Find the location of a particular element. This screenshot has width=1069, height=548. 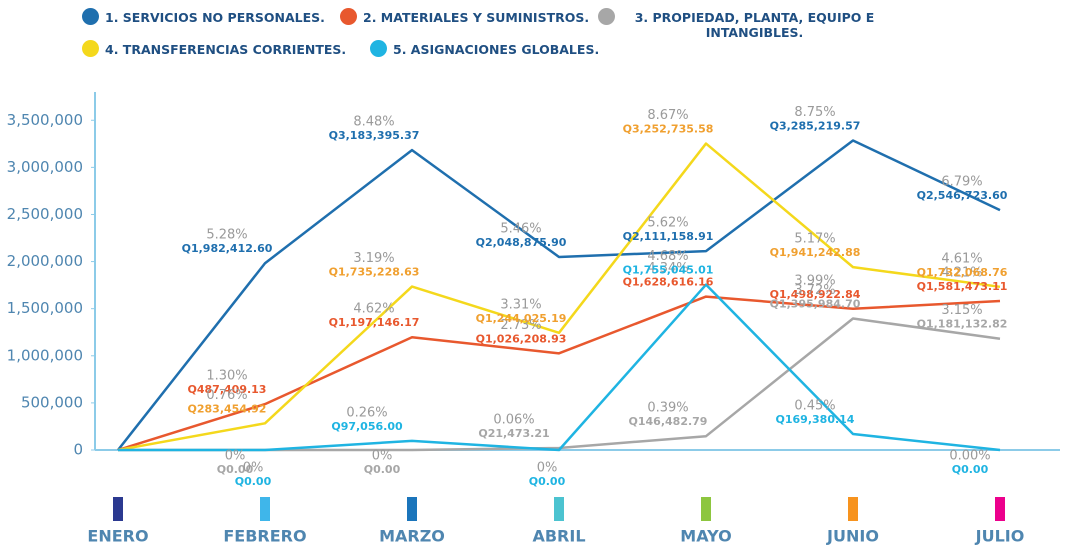

y-tick-label: 1,000,000 is located at coordinates (45, 355).